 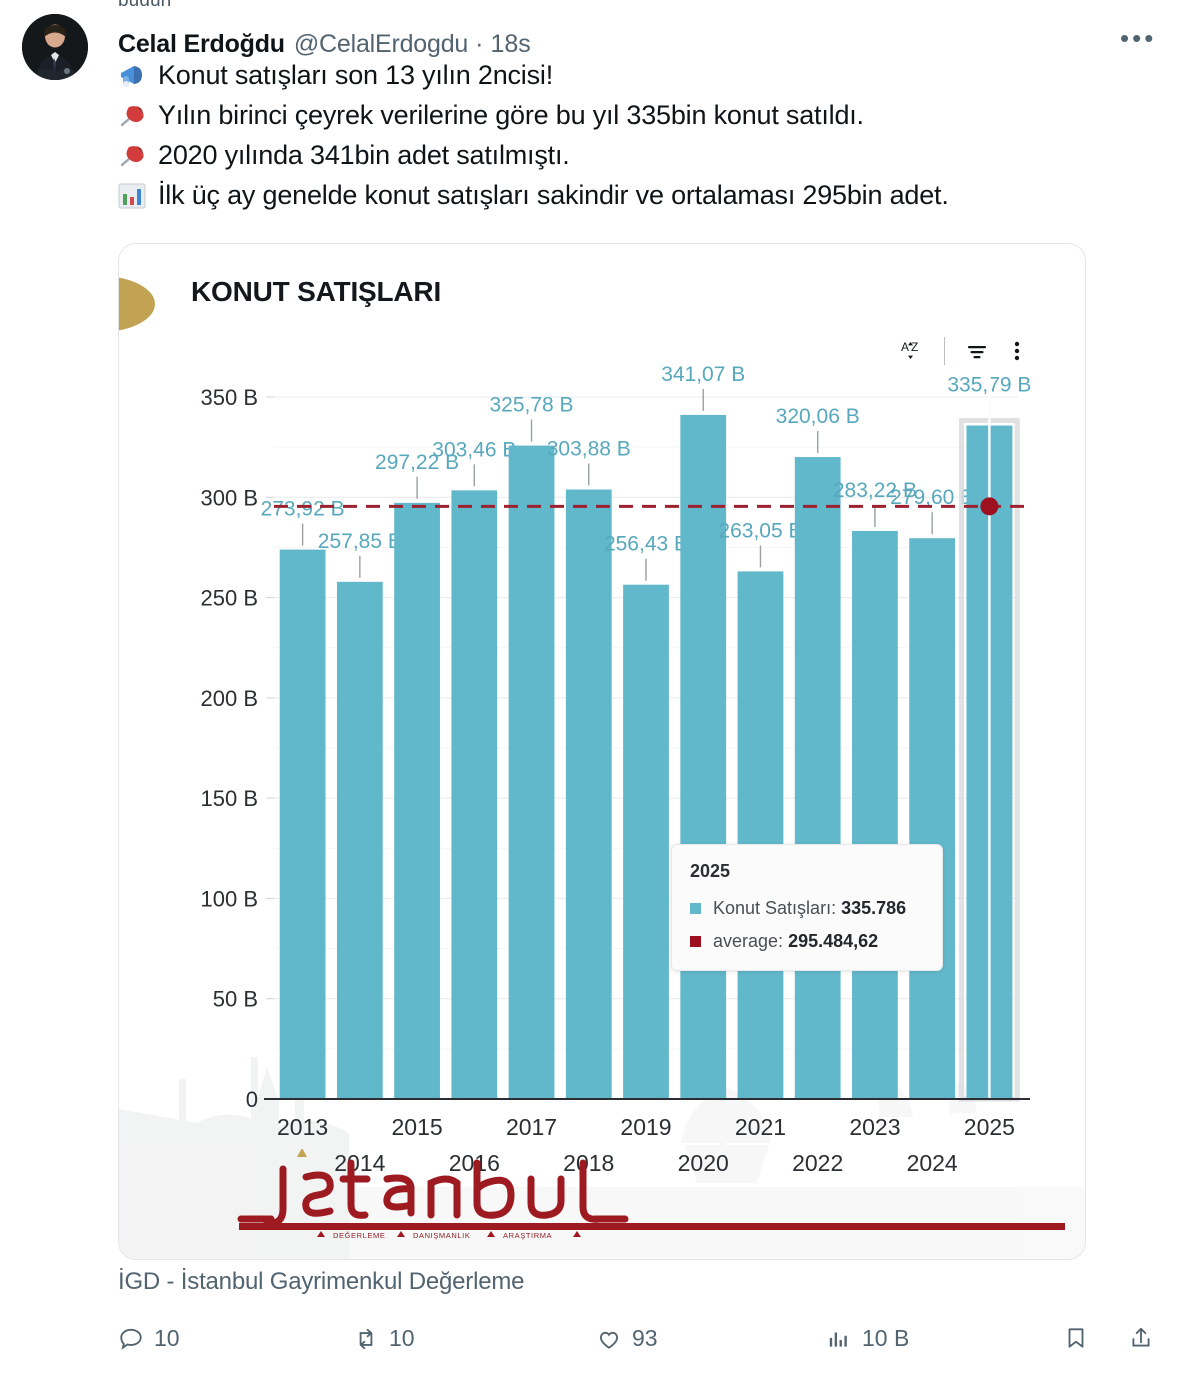 I want to click on sort-az-icon: A Z, so click(x=912, y=351).